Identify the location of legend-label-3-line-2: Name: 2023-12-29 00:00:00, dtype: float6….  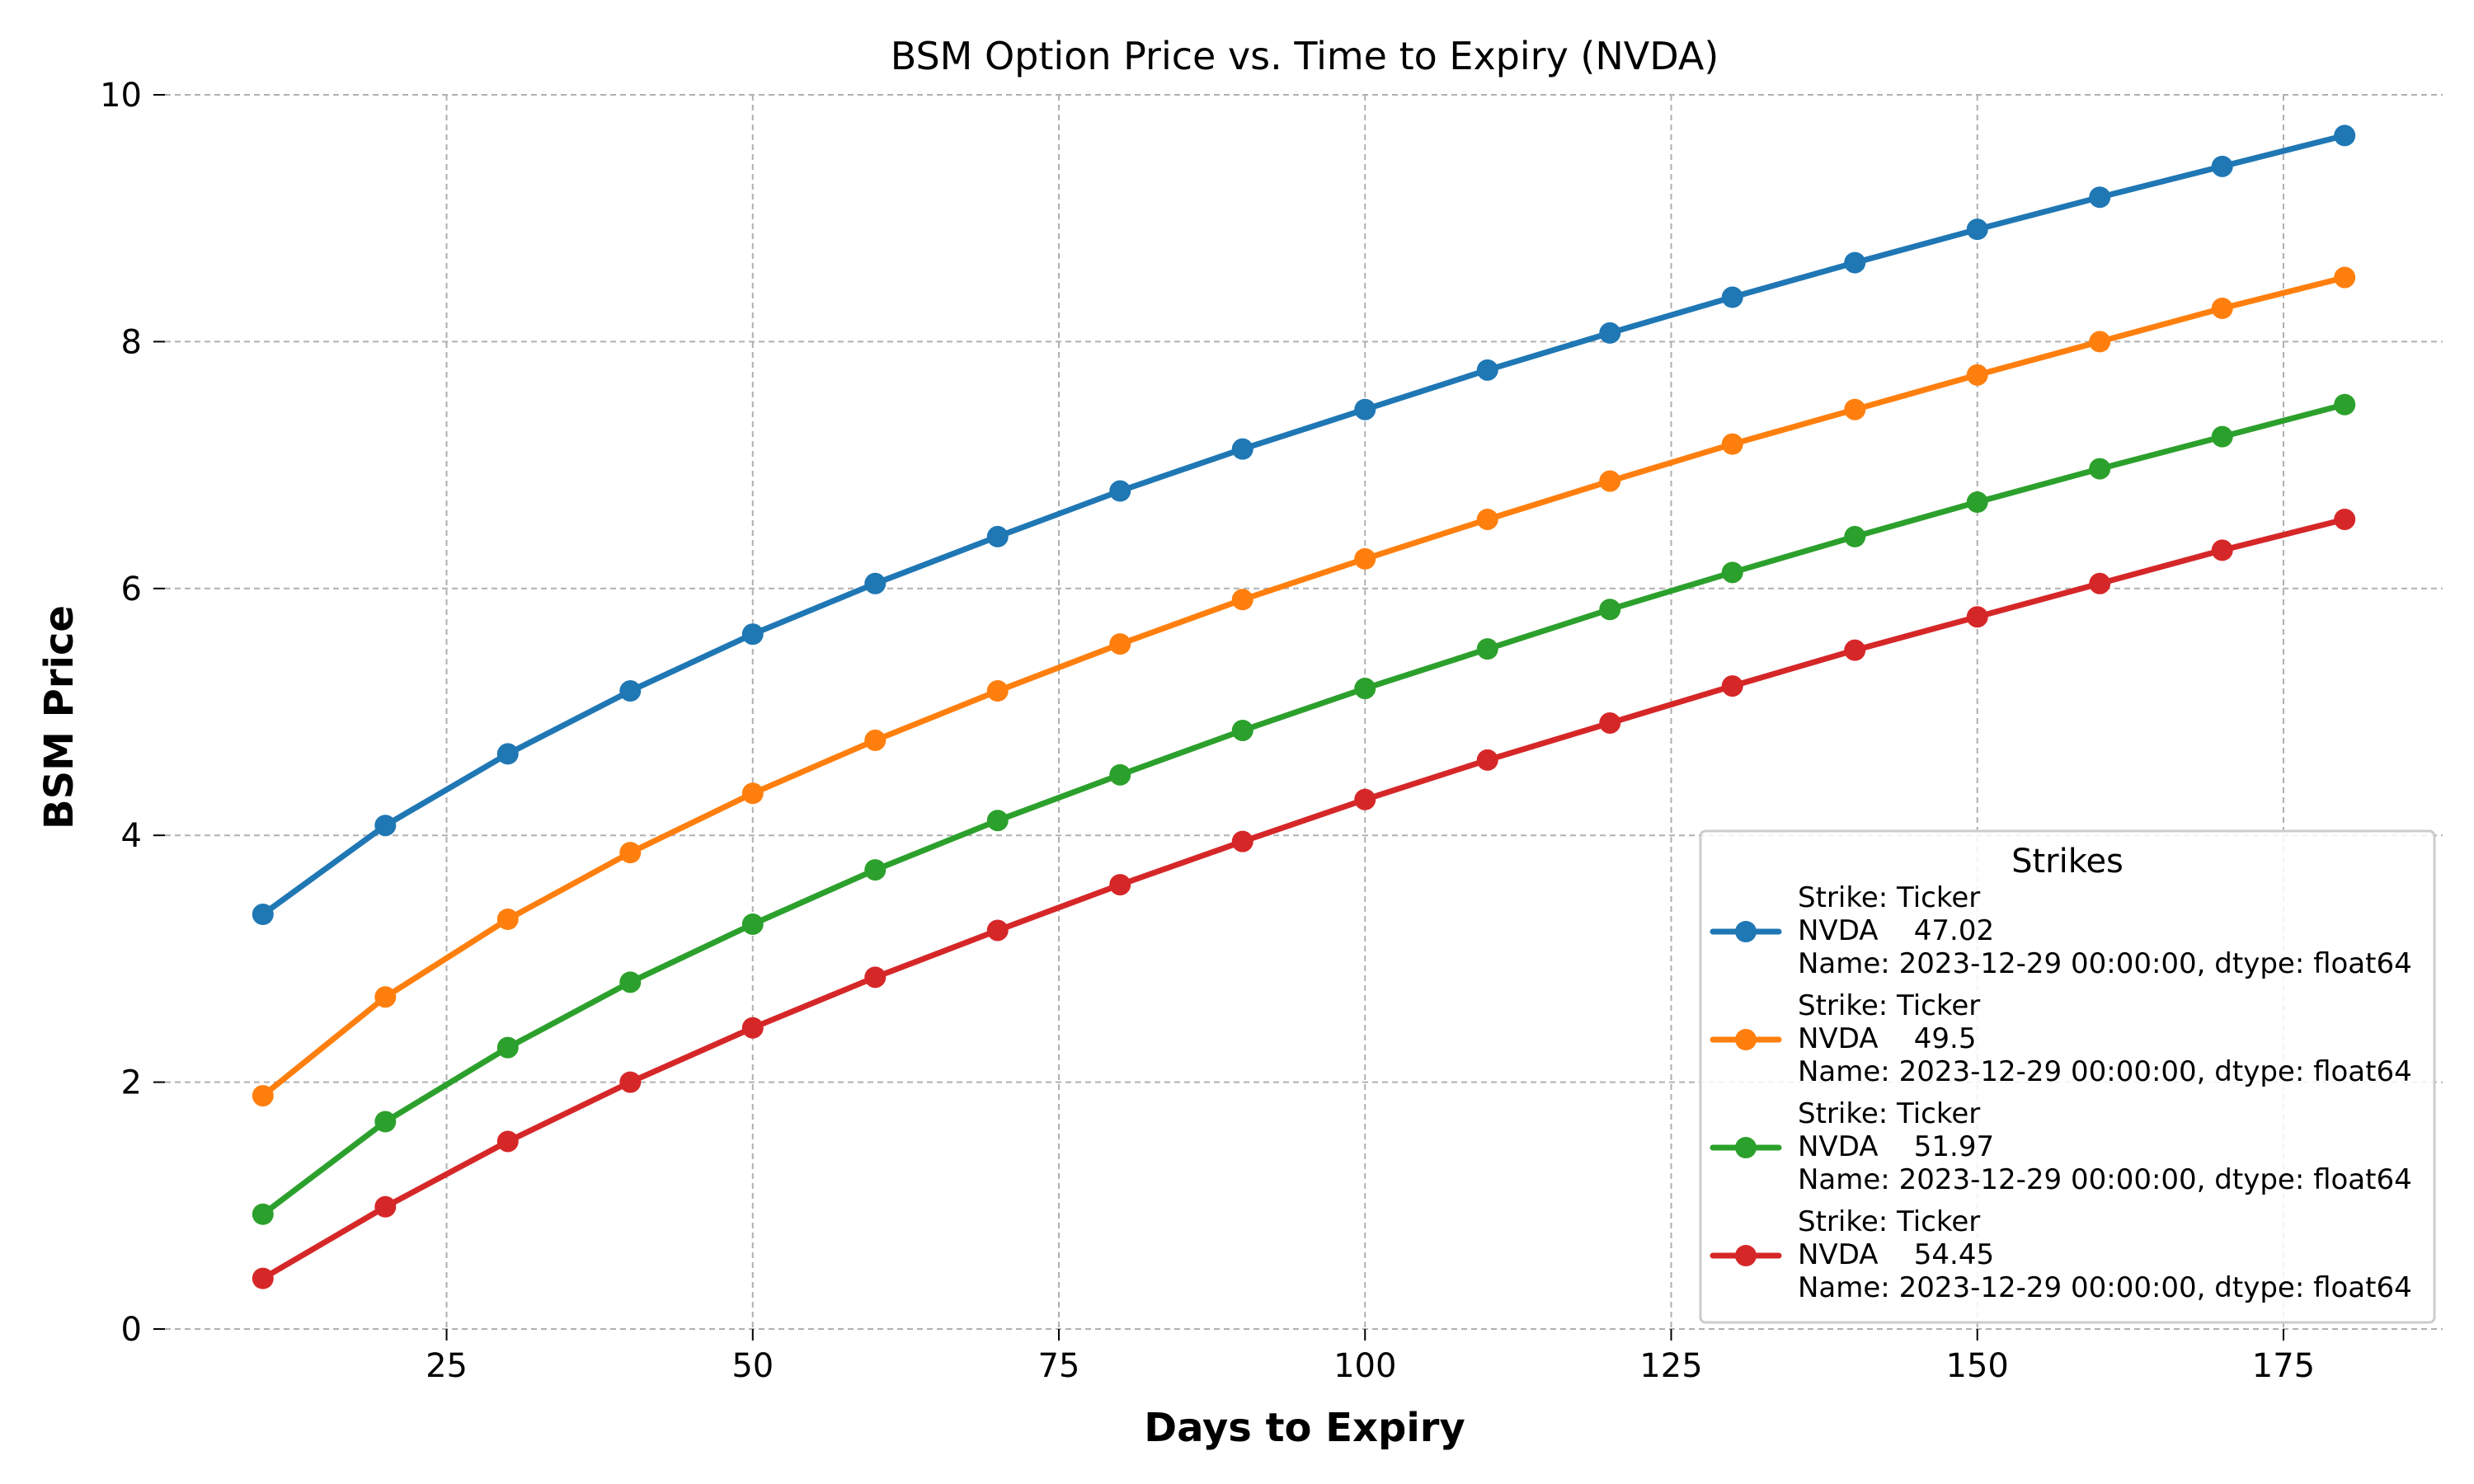
(2105, 1287).